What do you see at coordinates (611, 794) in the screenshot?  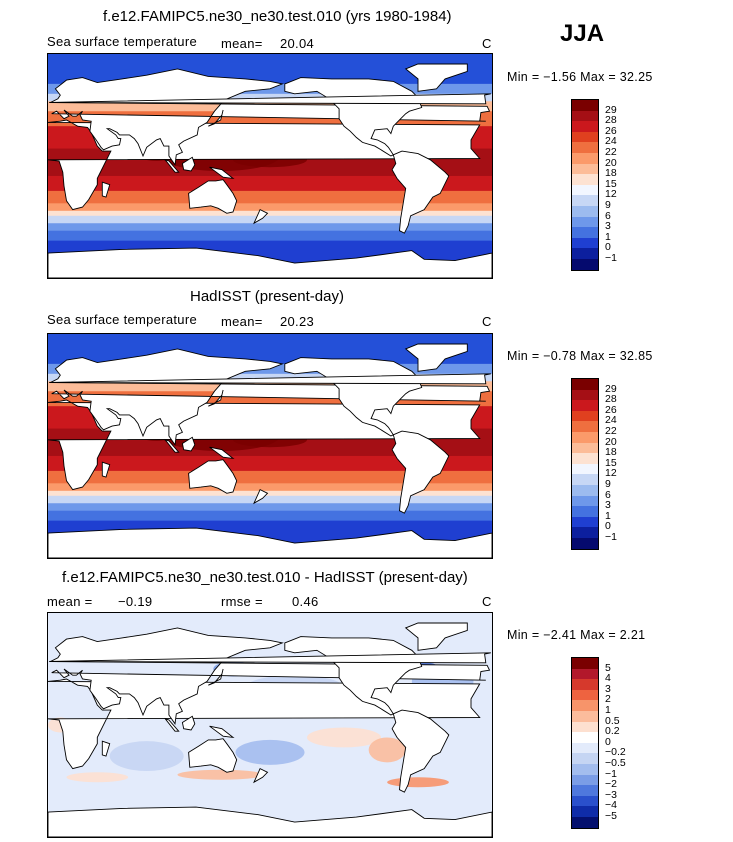 I see `colorbar-tick-label: −3` at bounding box center [611, 794].